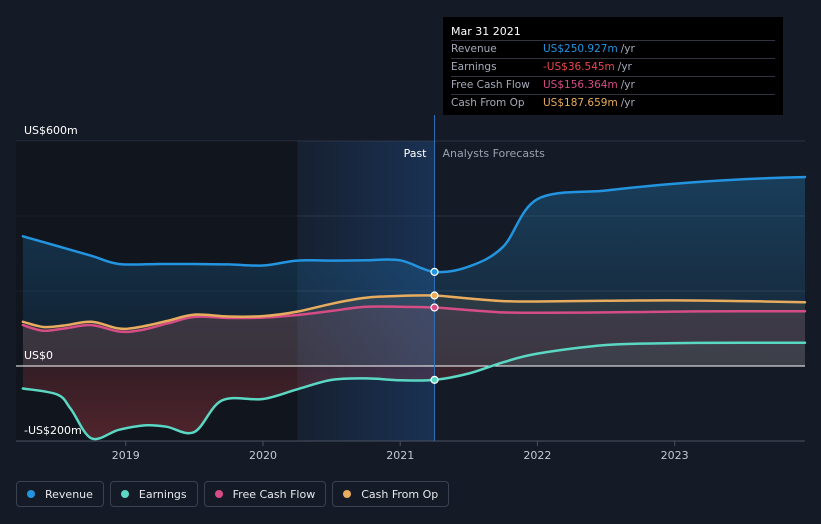 The image size is (821, 524). I want to click on legend-label: Earnings, so click(162, 494).